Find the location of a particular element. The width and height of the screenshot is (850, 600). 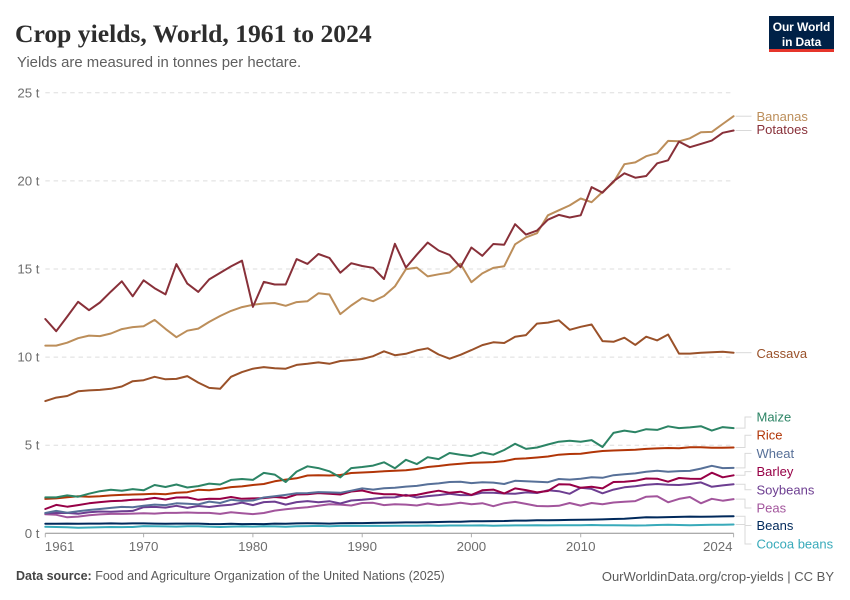

svg-text: Bananas is located at coordinates (783, 116).